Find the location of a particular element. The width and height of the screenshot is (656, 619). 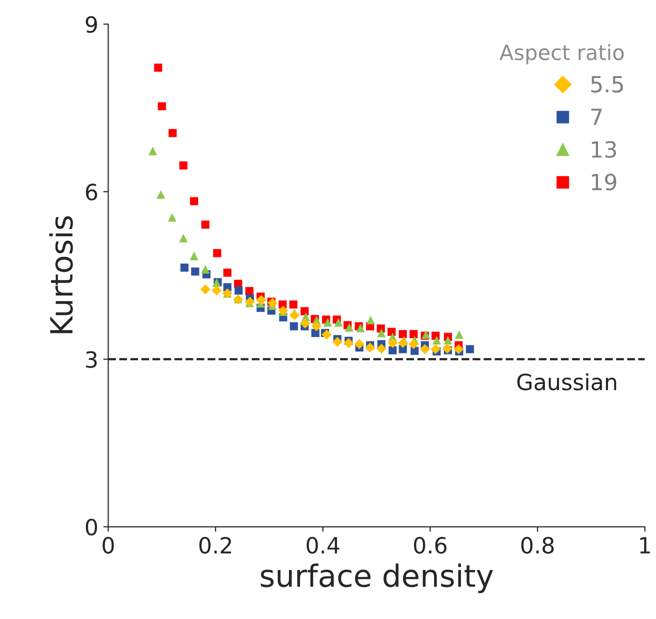

y-tick-label: 9 is located at coordinates (91, 24).